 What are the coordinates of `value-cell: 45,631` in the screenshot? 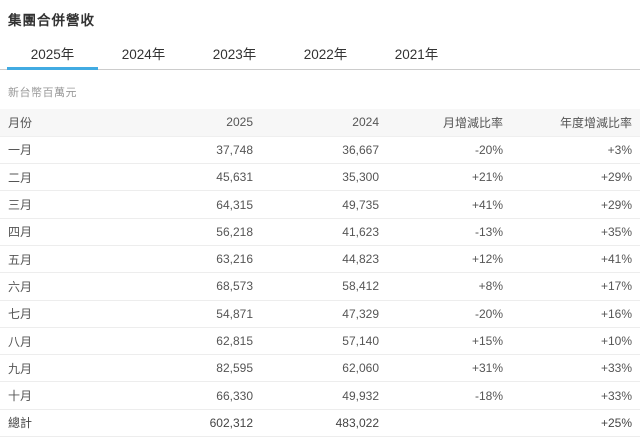 It's located at (198, 177).